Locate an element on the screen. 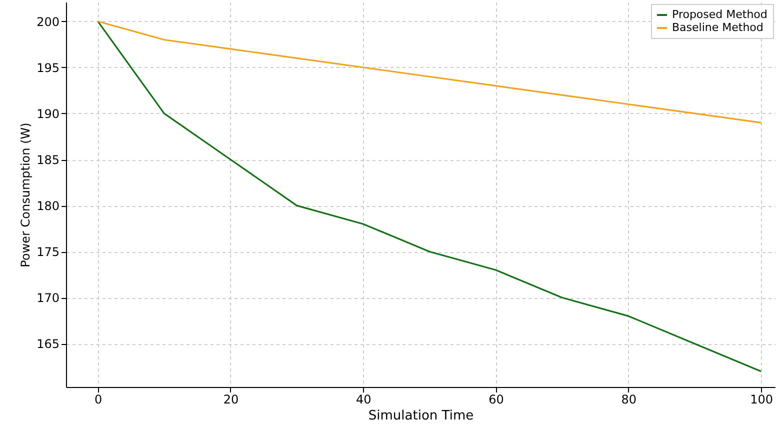  x-axis-title: Simulation Time is located at coordinates (421, 416).